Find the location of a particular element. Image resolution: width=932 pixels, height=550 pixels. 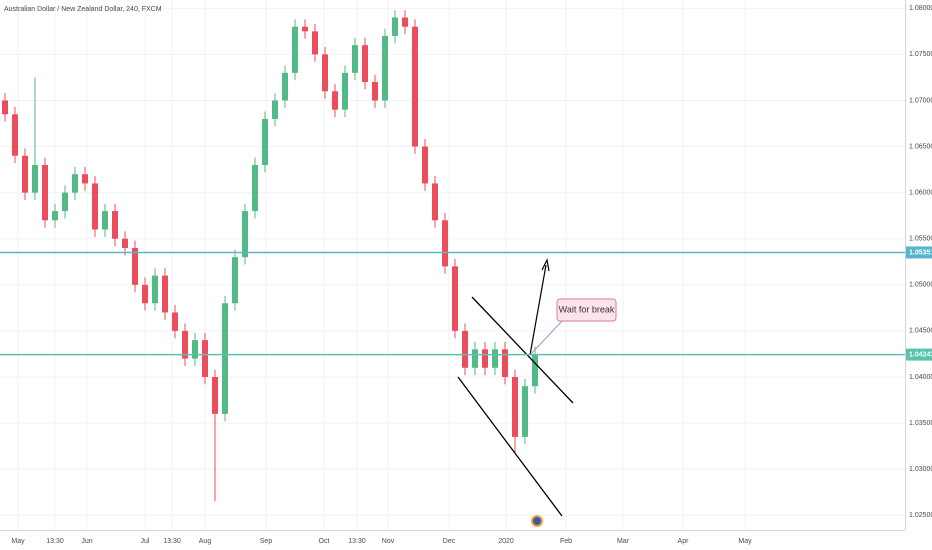

y-tick-label: 1.07000 is located at coordinates (920, 100).